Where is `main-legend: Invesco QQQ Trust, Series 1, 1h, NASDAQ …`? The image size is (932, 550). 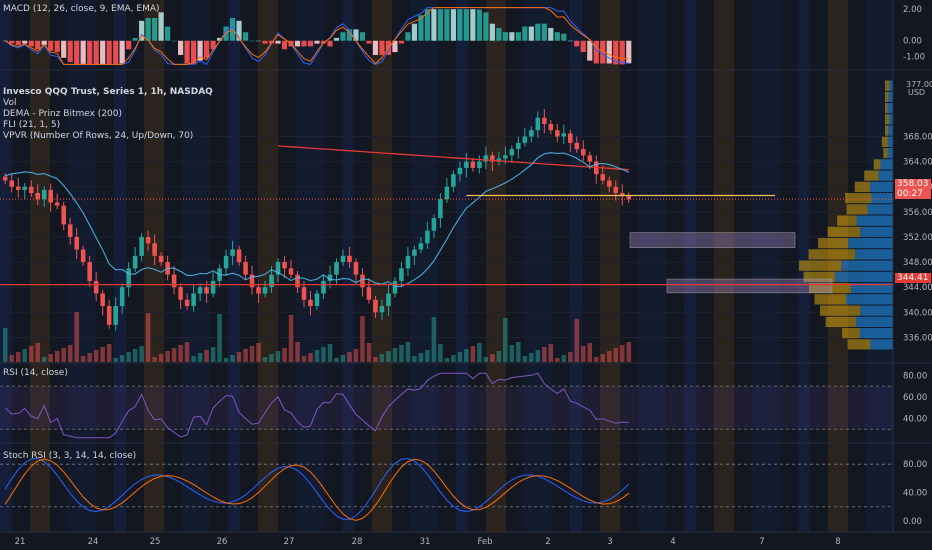
main-legend: Invesco QQQ Trust, Series 1, 1h, NASDAQ … is located at coordinates (108, 114).